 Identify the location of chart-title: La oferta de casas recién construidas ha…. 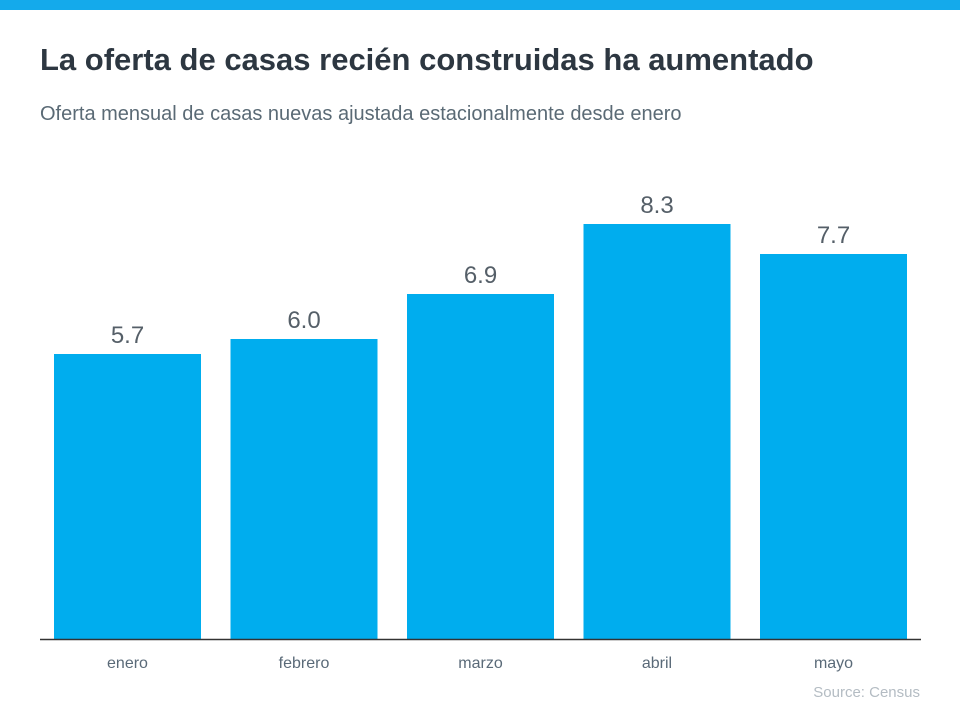
(427, 59).